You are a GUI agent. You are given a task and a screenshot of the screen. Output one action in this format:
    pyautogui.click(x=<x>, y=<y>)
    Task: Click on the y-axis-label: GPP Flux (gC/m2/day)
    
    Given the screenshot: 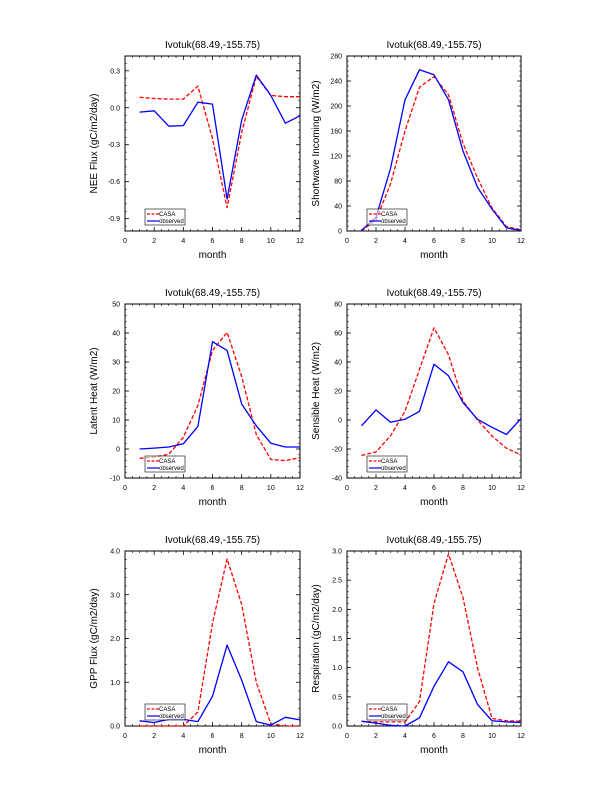 What is the action you would take?
    pyautogui.click(x=94, y=638)
    